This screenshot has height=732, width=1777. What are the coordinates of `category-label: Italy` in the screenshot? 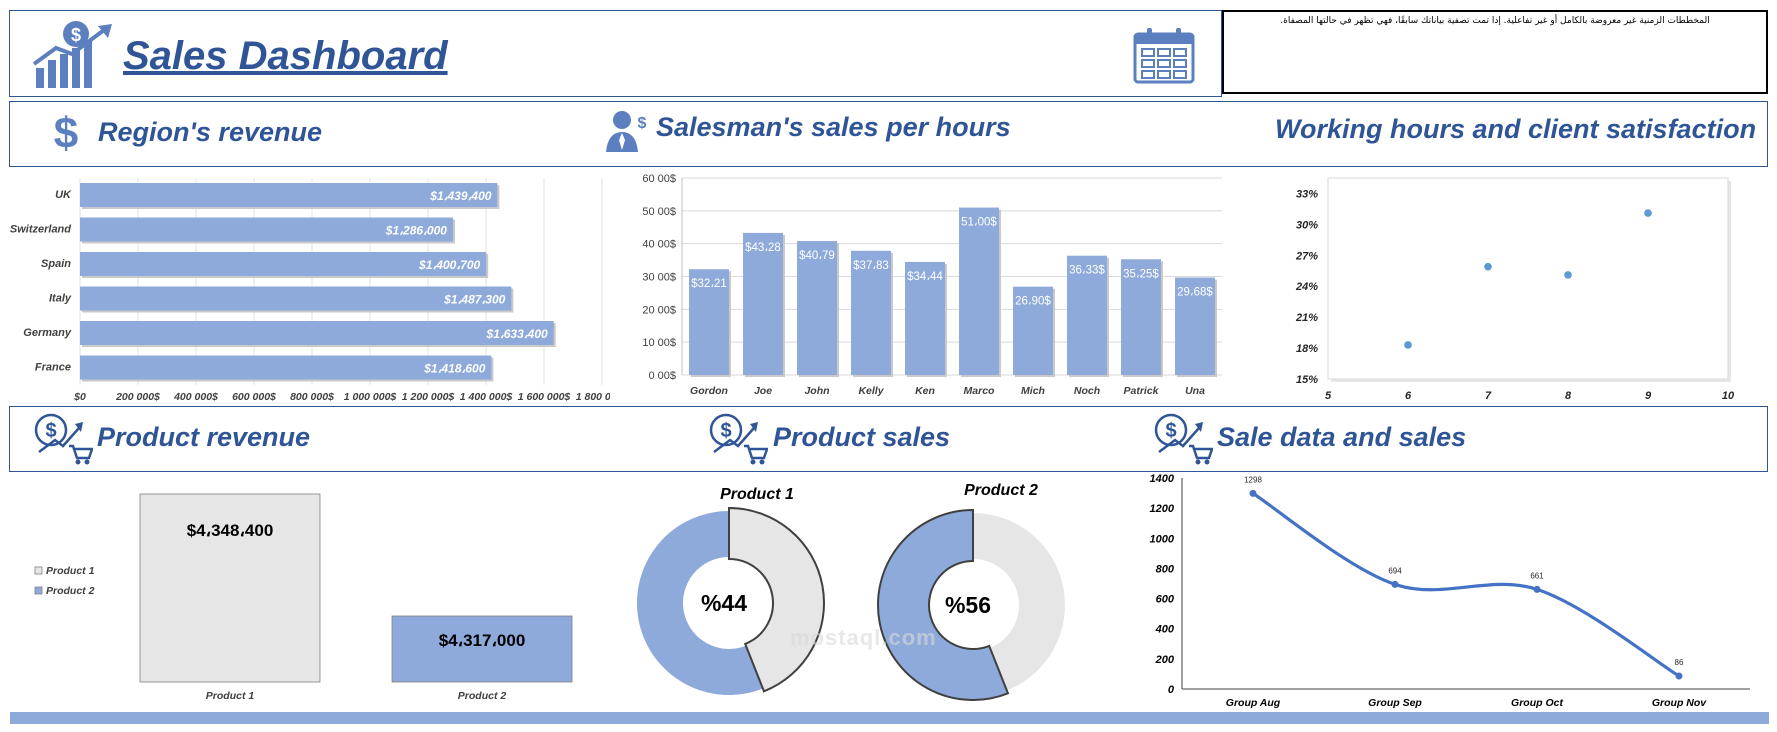 It's located at (60, 299).